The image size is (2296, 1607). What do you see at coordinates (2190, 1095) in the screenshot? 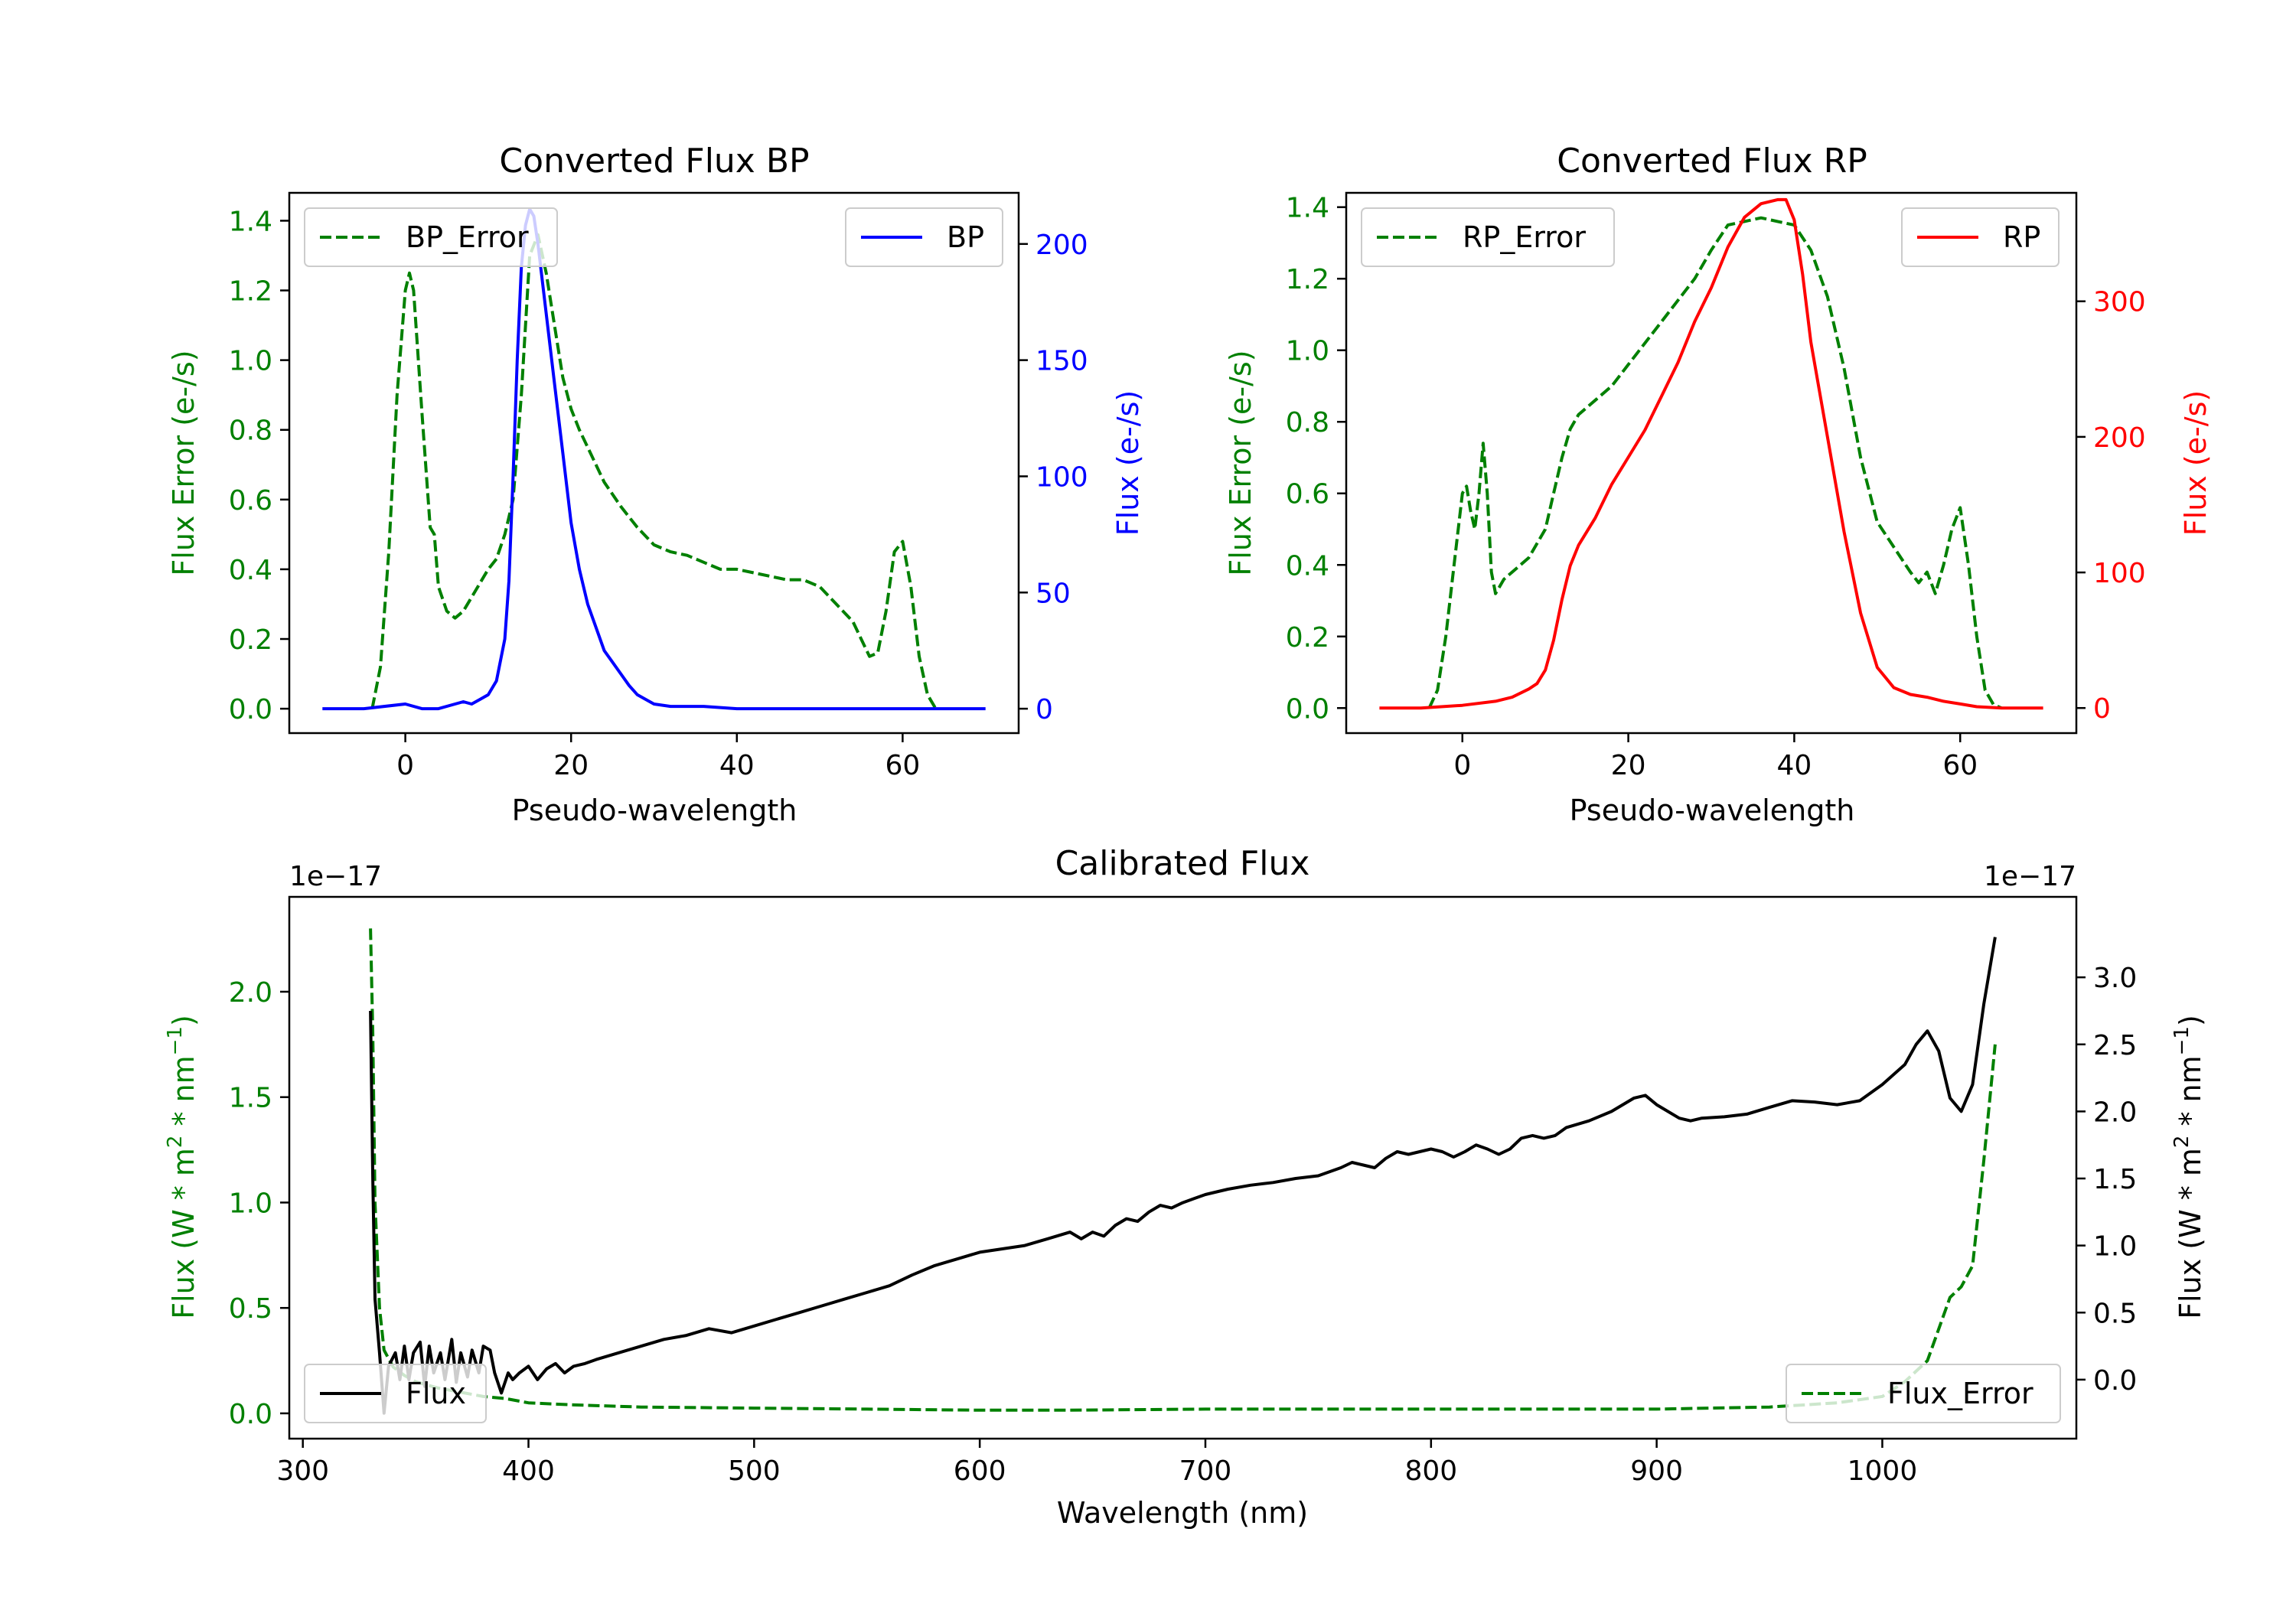
I see `calibrated-ylabel-right-mid: * nm` at bounding box center [2190, 1095].